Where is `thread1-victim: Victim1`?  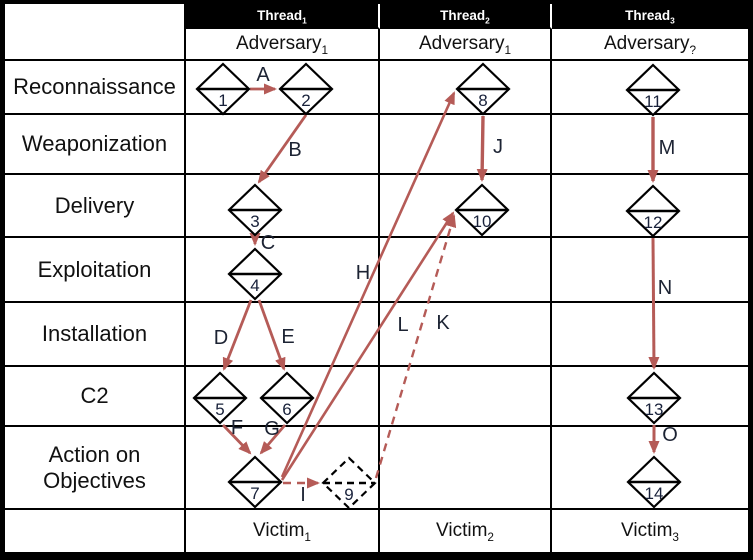 thread1-victim: Victim1 is located at coordinates (283, 531).